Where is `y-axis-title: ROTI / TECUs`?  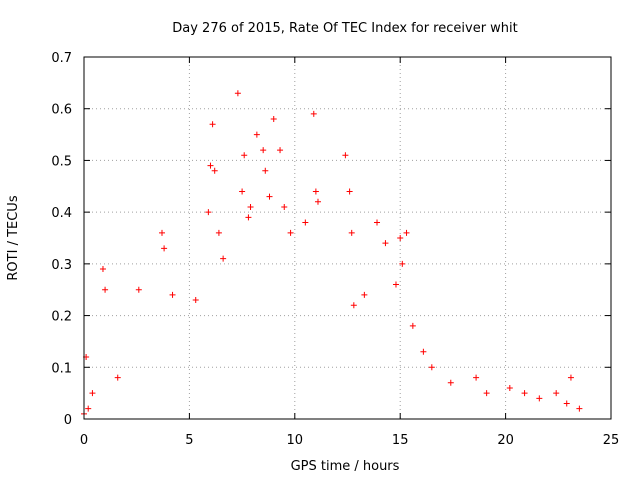
y-axis-title: ROTI / TECUs is located at coordinates (13, 237).